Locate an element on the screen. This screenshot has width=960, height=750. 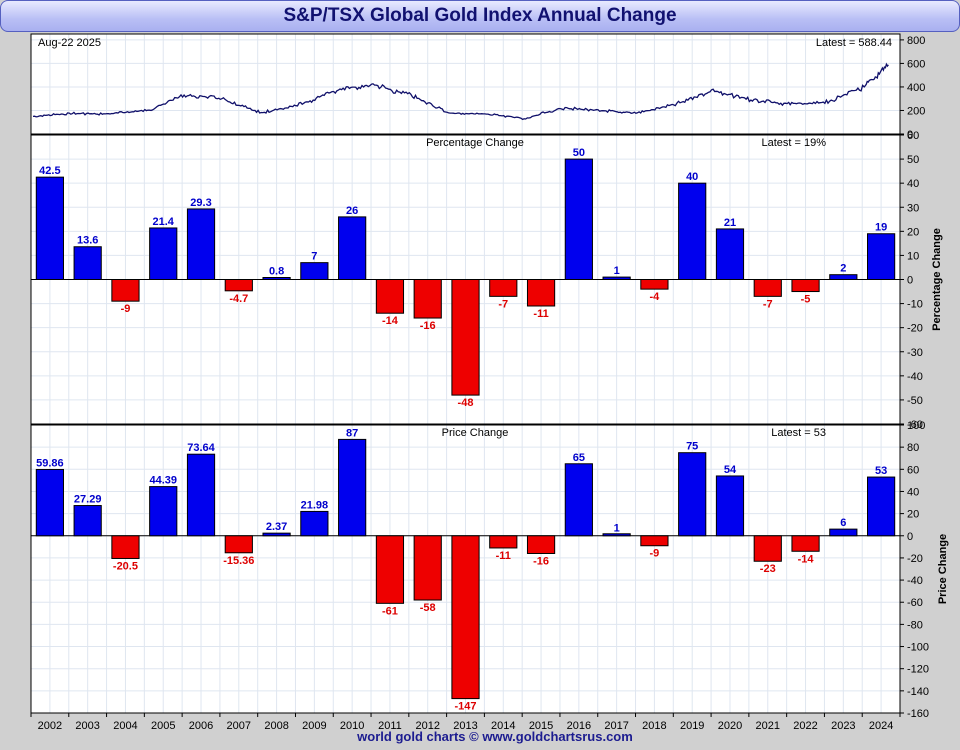
x-tick-label-2009: 2009 is located at coordinates (314, 726).